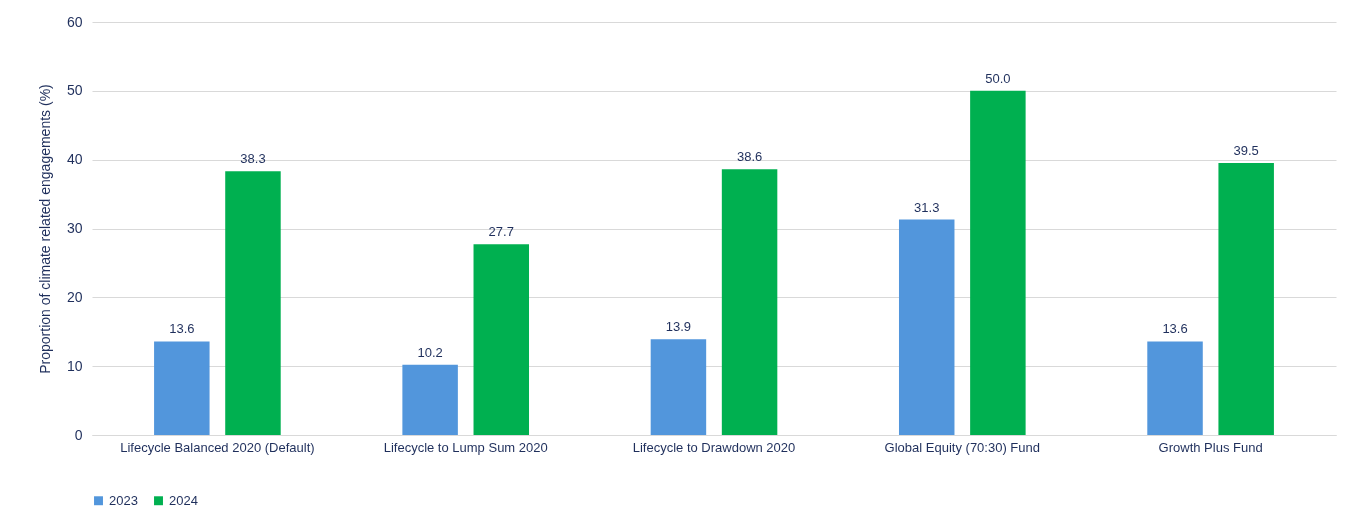 This screenshot has width=1361, height=526. I want to click on y-tick-label: 40, so click(74, 159).